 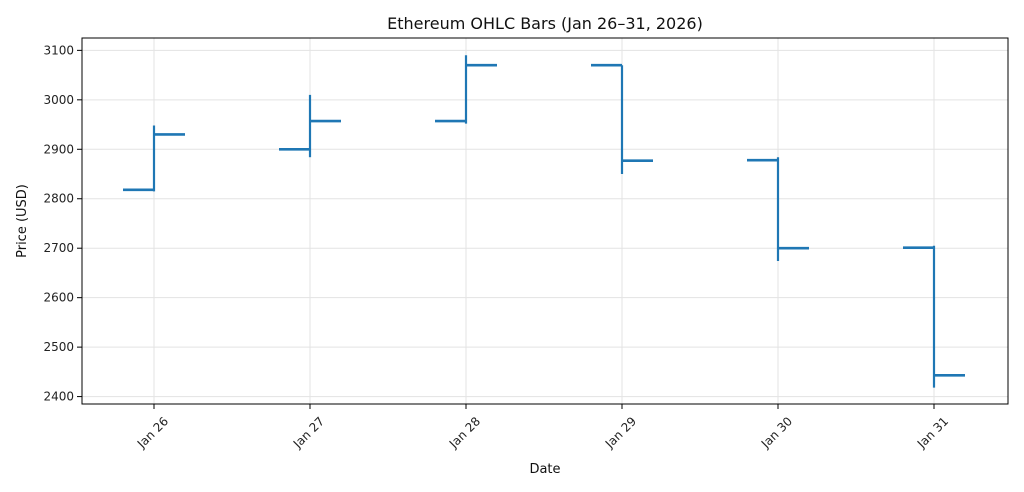 I want to click on y-tick-label: 2700, so click(x=58, y=248).